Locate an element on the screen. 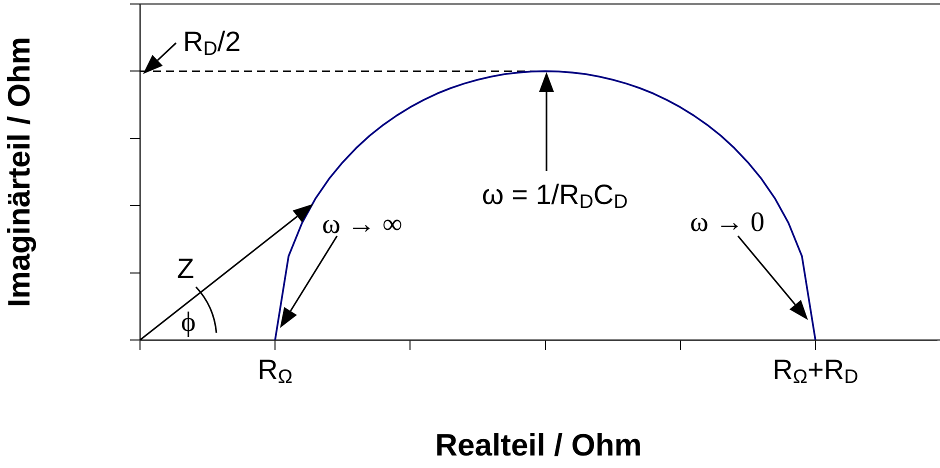 This screenshot has height=468, width=940. x-axis-title: Realteil / Ohm is located at coordinates (538, 445).